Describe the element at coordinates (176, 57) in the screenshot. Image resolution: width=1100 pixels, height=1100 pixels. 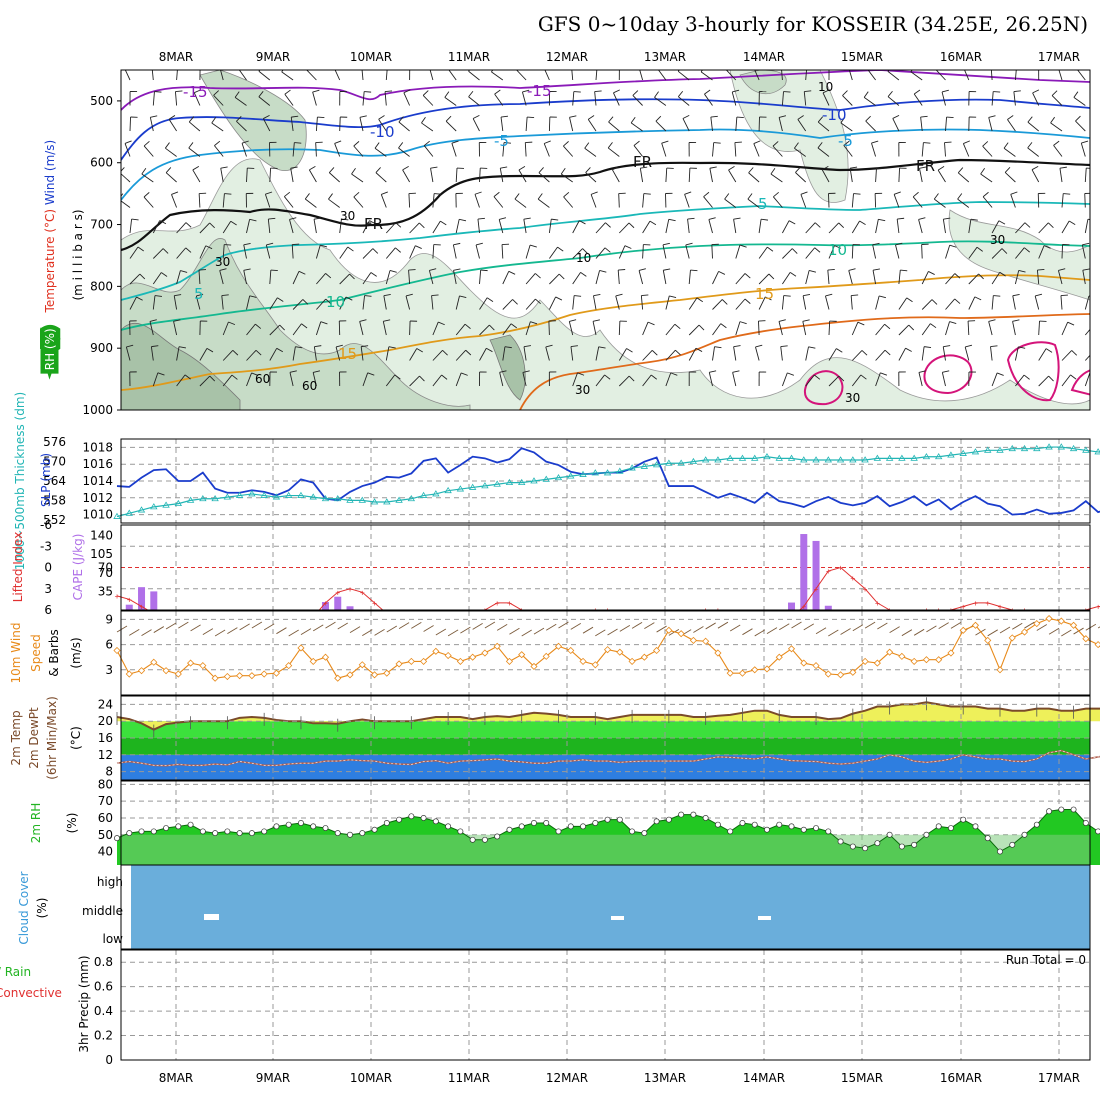
I see `day-label-top: 8MAR` at that location.